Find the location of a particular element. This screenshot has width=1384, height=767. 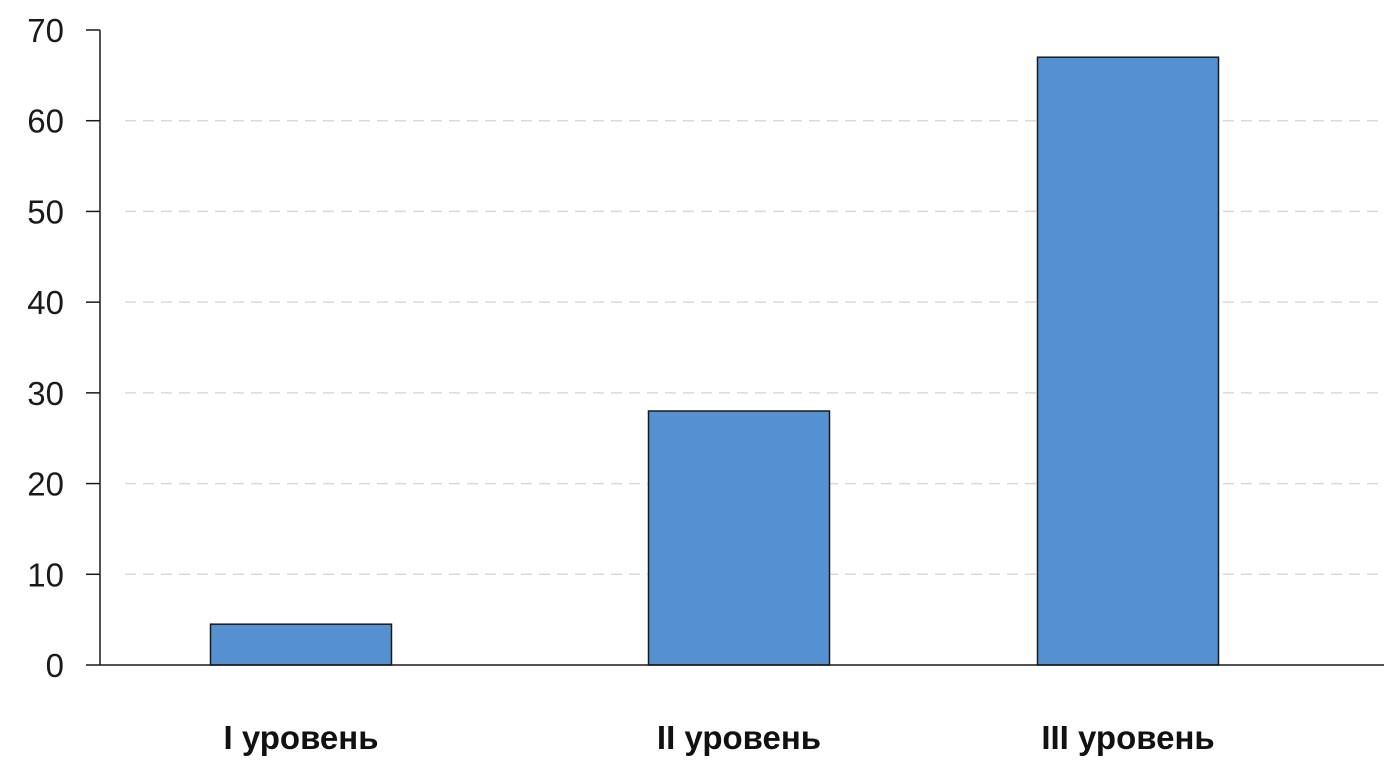

y-tick-label: 70 is located at coordinates (45, 30).